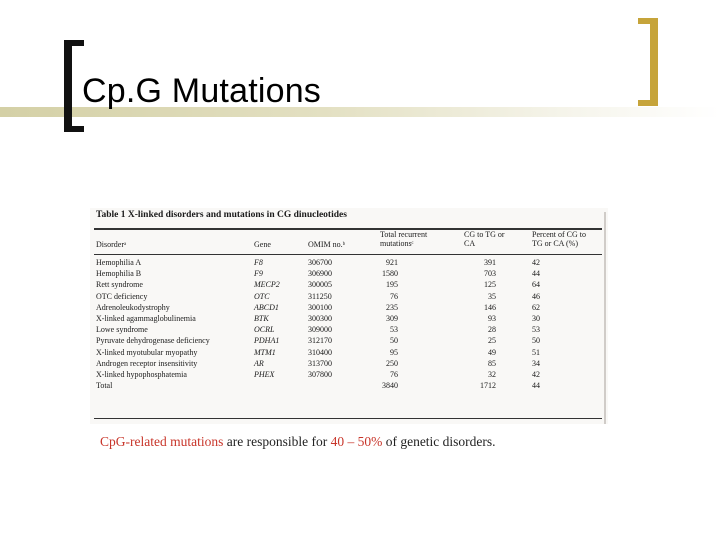  I want to click on slide-title: Cp.G Mutations, so click(202, 91).